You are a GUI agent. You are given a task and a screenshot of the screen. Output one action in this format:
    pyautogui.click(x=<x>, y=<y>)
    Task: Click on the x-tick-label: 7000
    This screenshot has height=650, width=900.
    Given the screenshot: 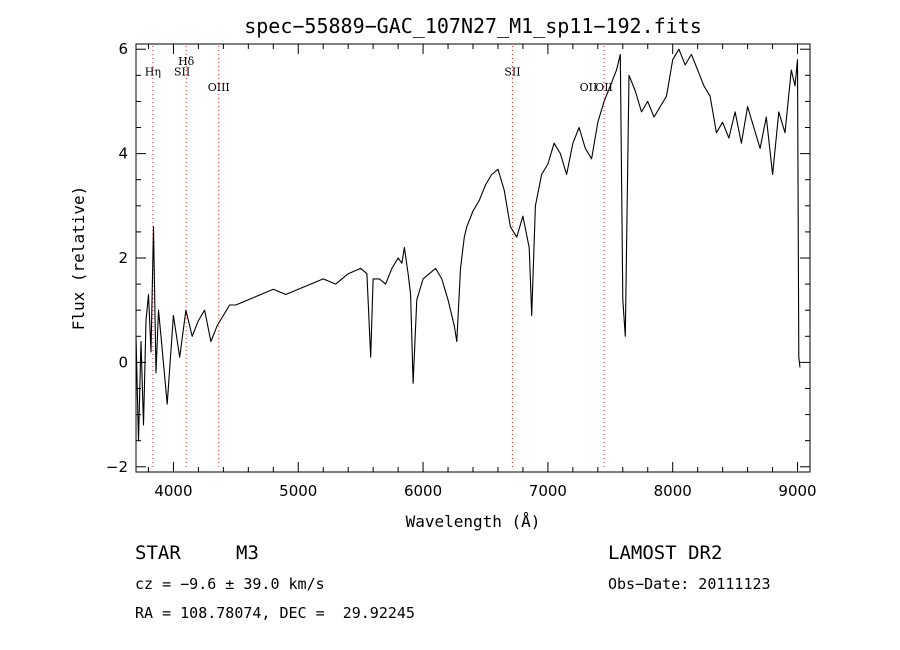 What is the action you would take?
    pyautogui.click(x=548, y=491)
    